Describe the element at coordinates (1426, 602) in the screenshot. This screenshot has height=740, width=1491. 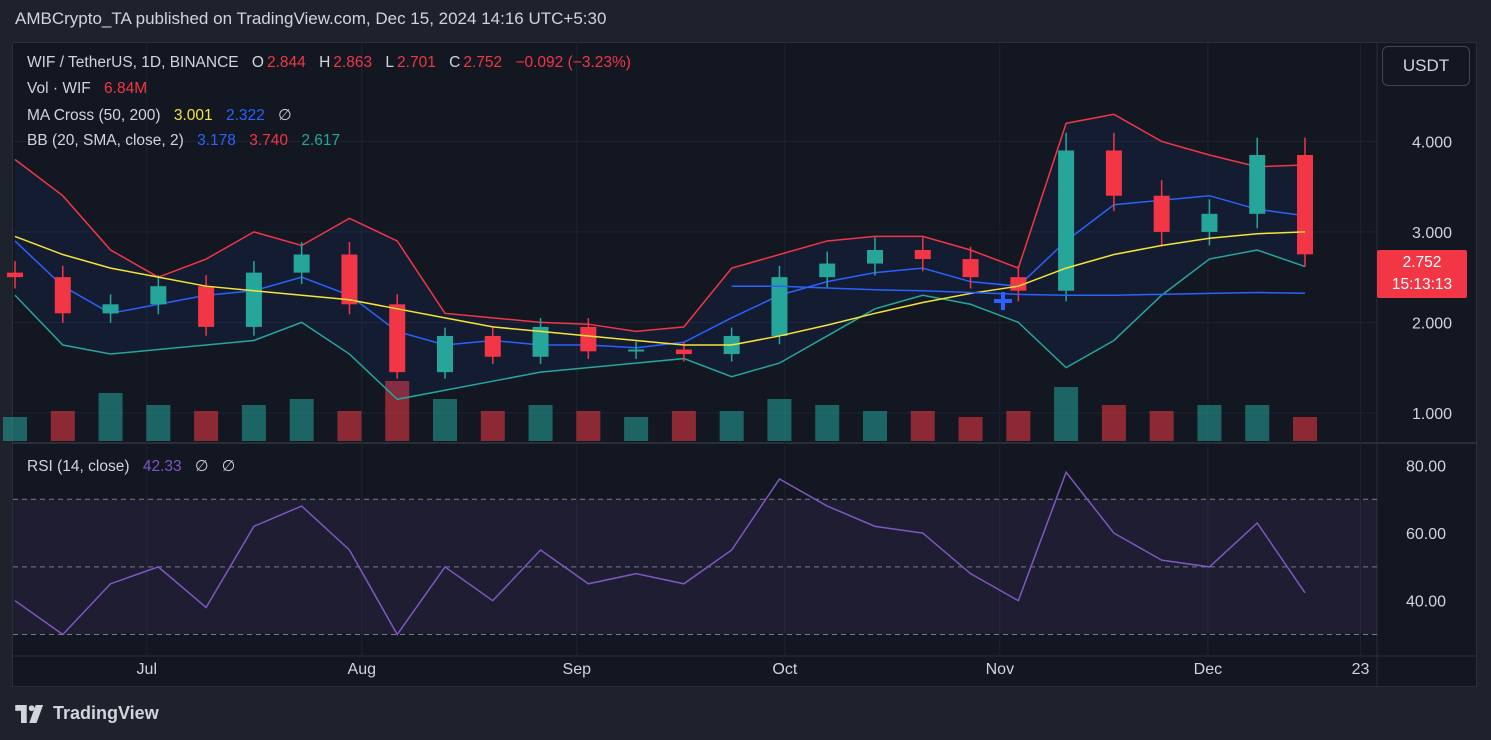
I see `rsi-tick-label: 40.00` at that location.